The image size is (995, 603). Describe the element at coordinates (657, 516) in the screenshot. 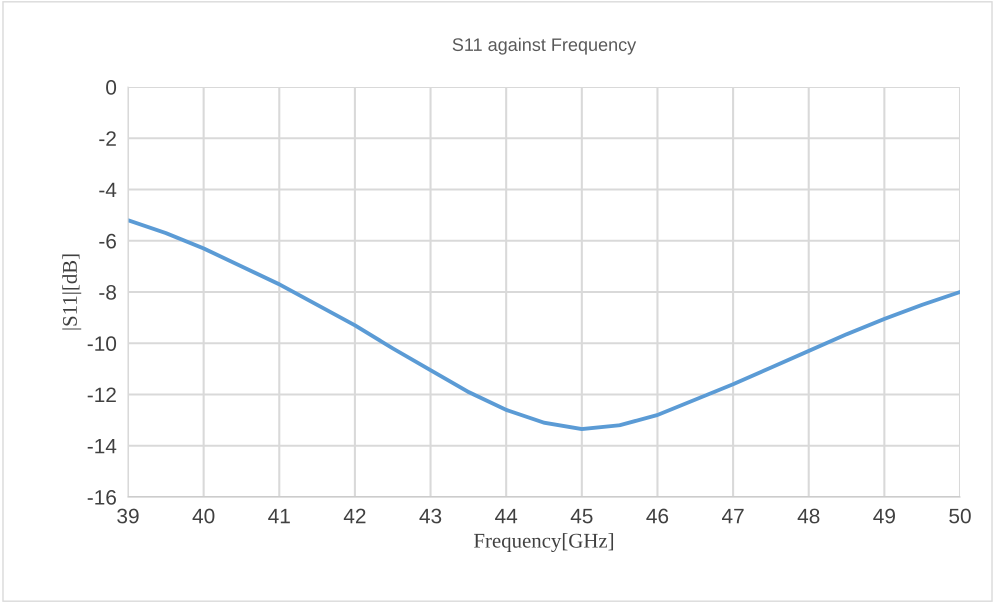

I see `x-tick-label: 46` at that location.